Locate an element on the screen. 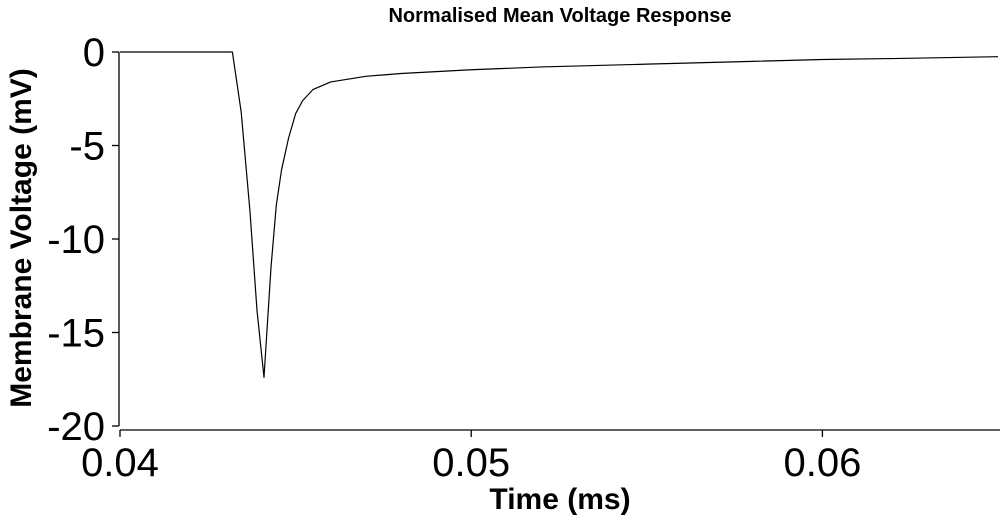 The height and width of the screenshot is (520, 1000). y-tick-label: -10 is located at coordinates (76, 240).